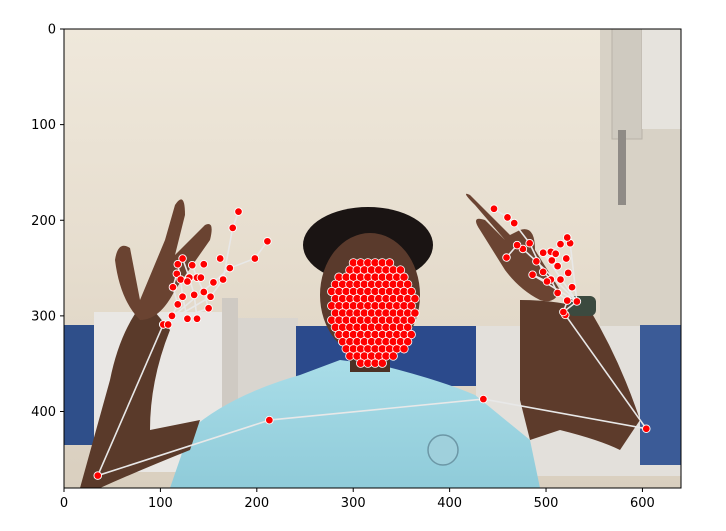  What do you see at coordinates (627, 84) in the screenshot?
I see `wall-cabinet` at bounding box center [627, 84].